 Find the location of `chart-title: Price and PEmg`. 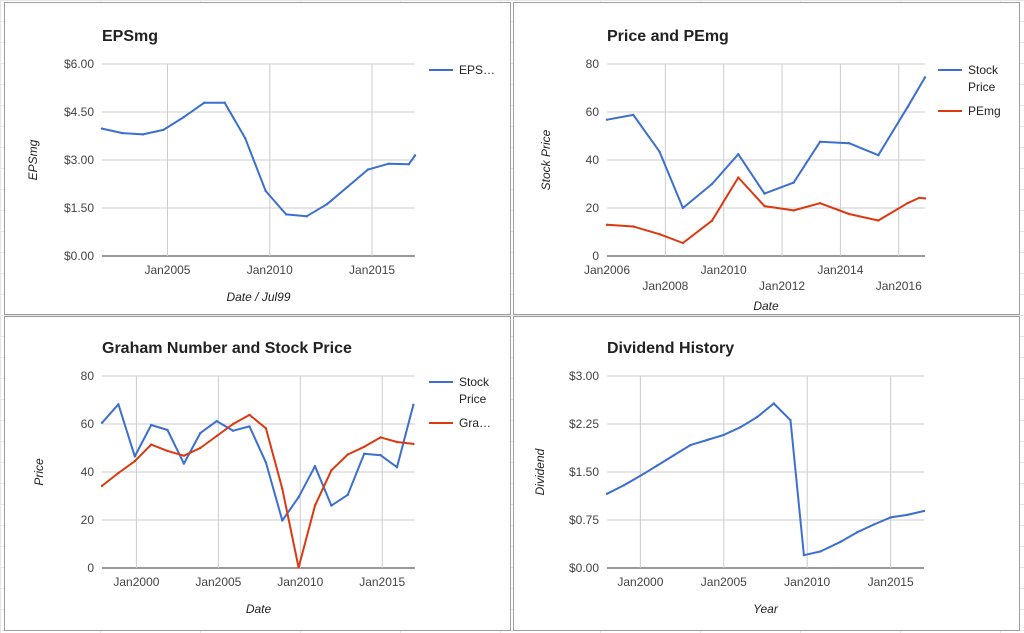

chart-title: Price and PEmg is located at coordinates (668, 36).